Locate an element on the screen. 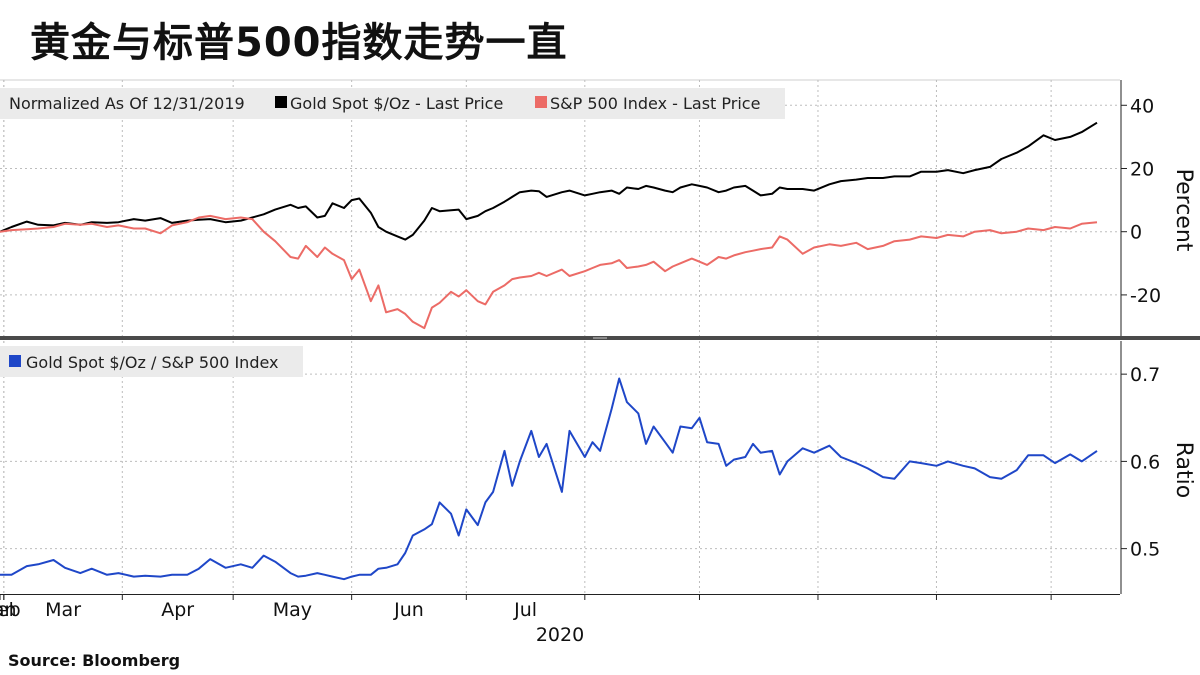  bottom-y-tick-label: 0.7 is located at coordinates (1145, 375).